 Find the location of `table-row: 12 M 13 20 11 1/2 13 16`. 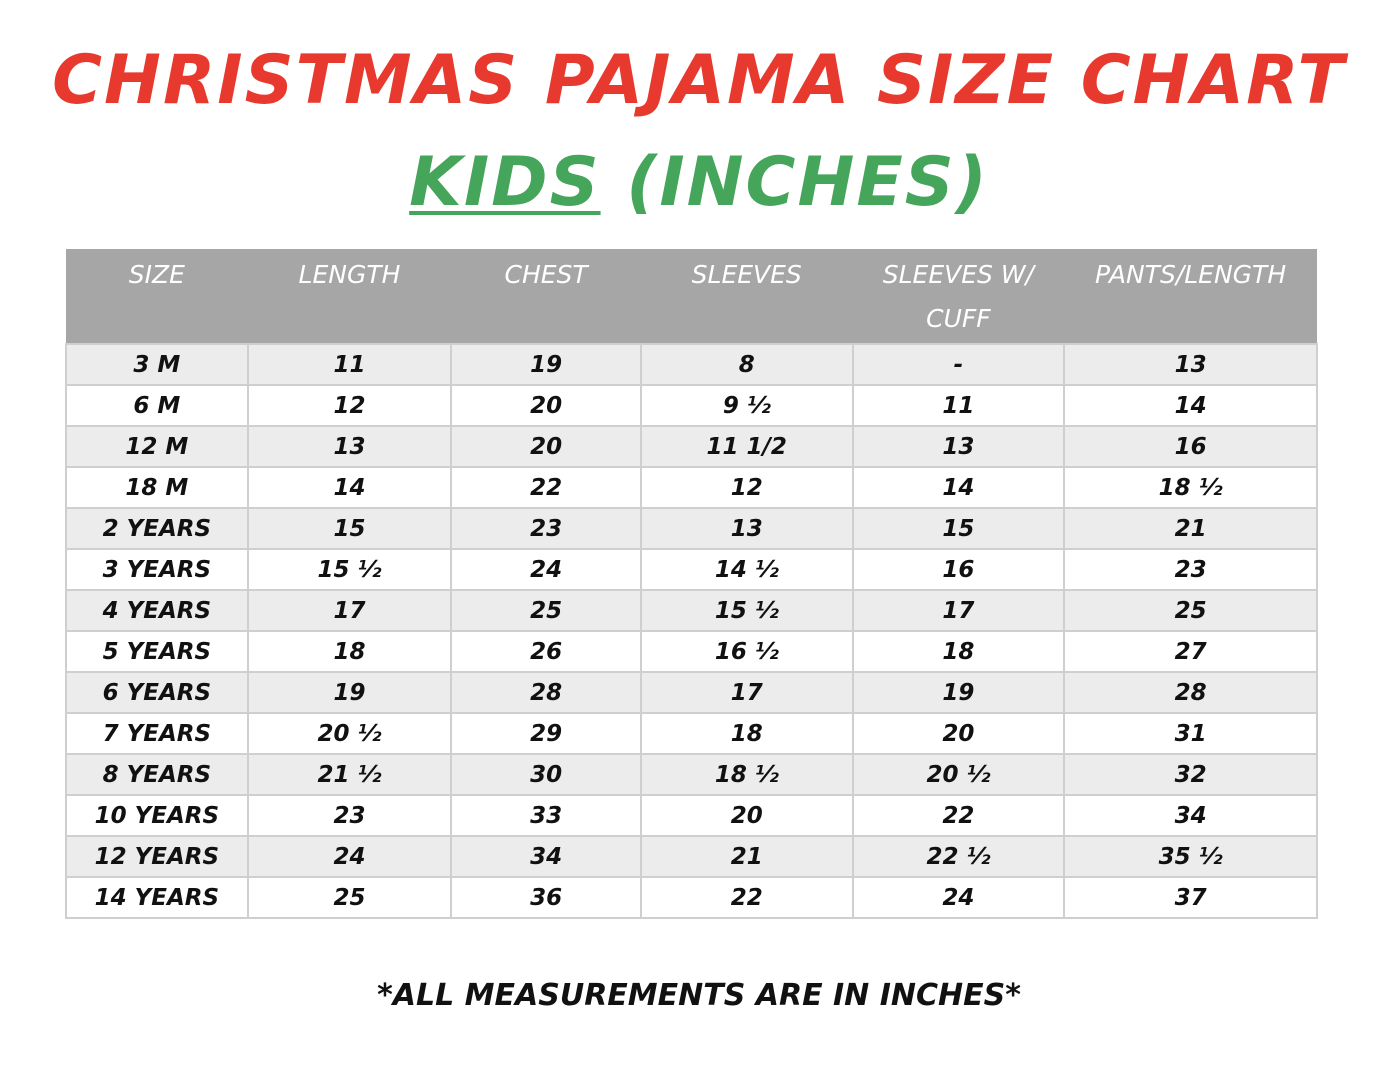

table-row: 12 M 13 20 11 1/2 13 16 is located at coordinates (691, 446).